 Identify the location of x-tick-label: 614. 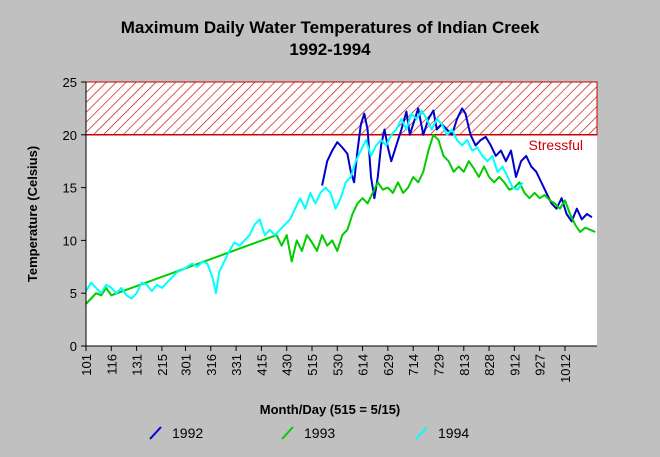
(363, 365).